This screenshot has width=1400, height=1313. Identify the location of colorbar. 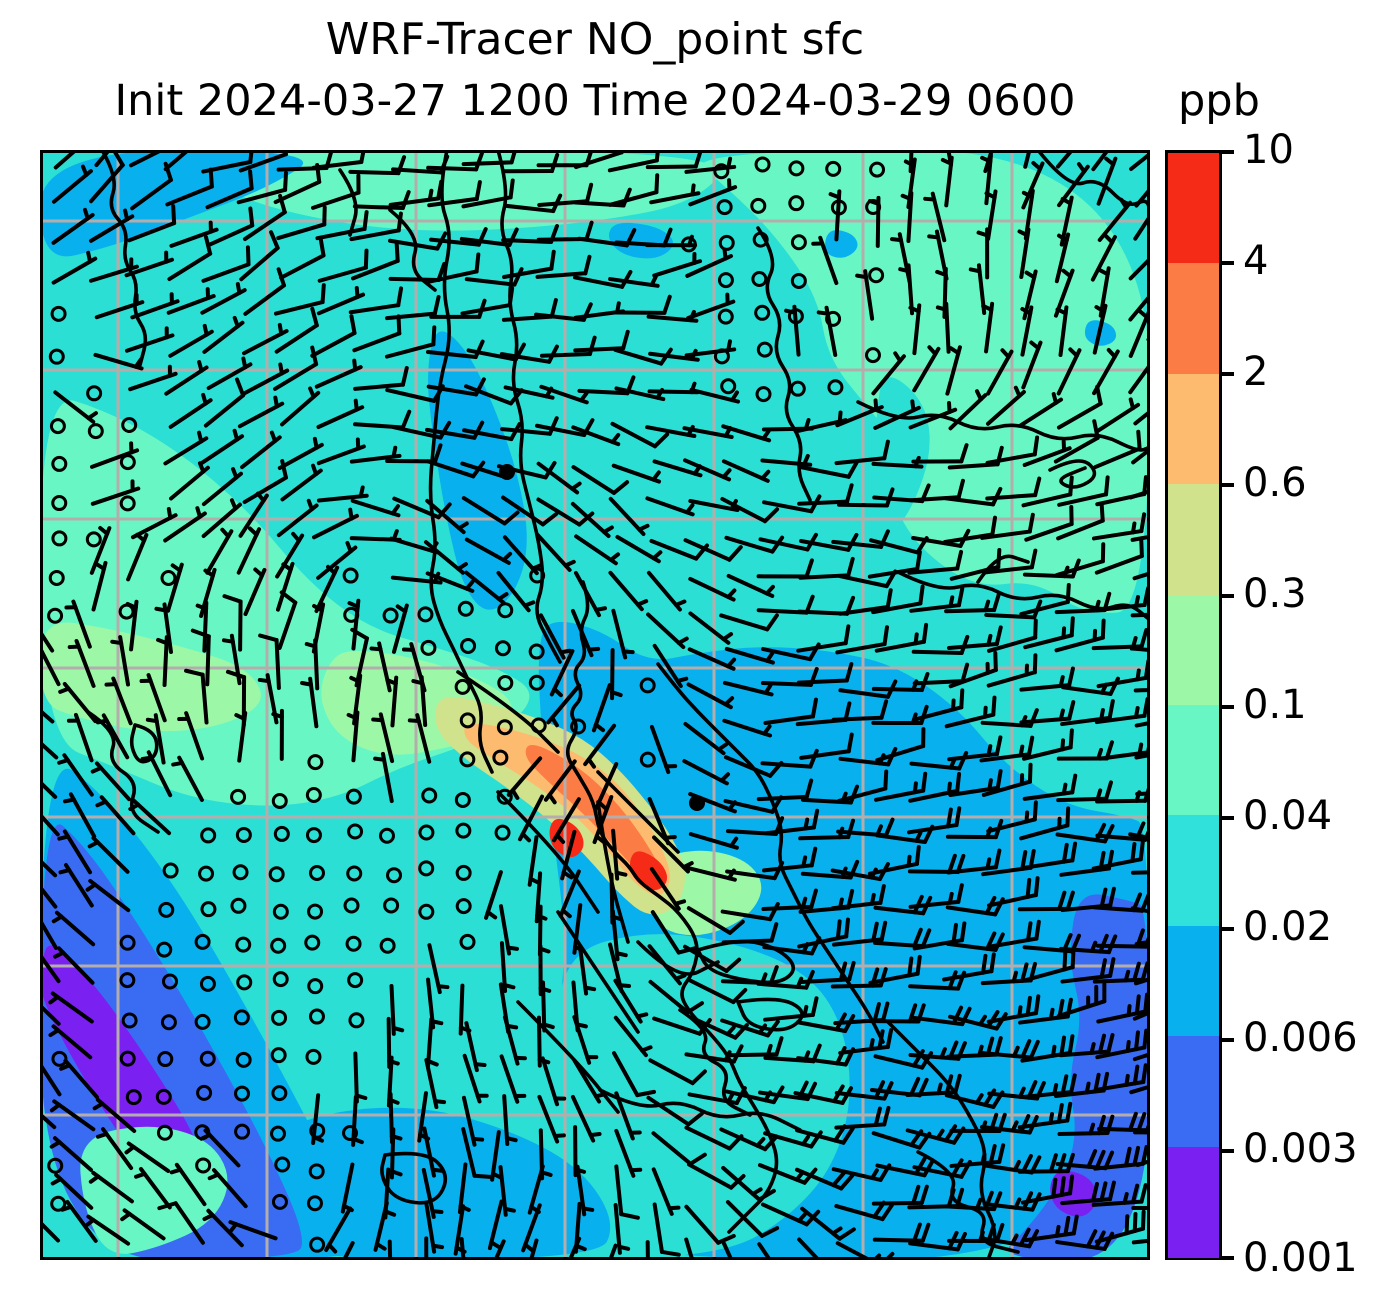
(1193, 705).